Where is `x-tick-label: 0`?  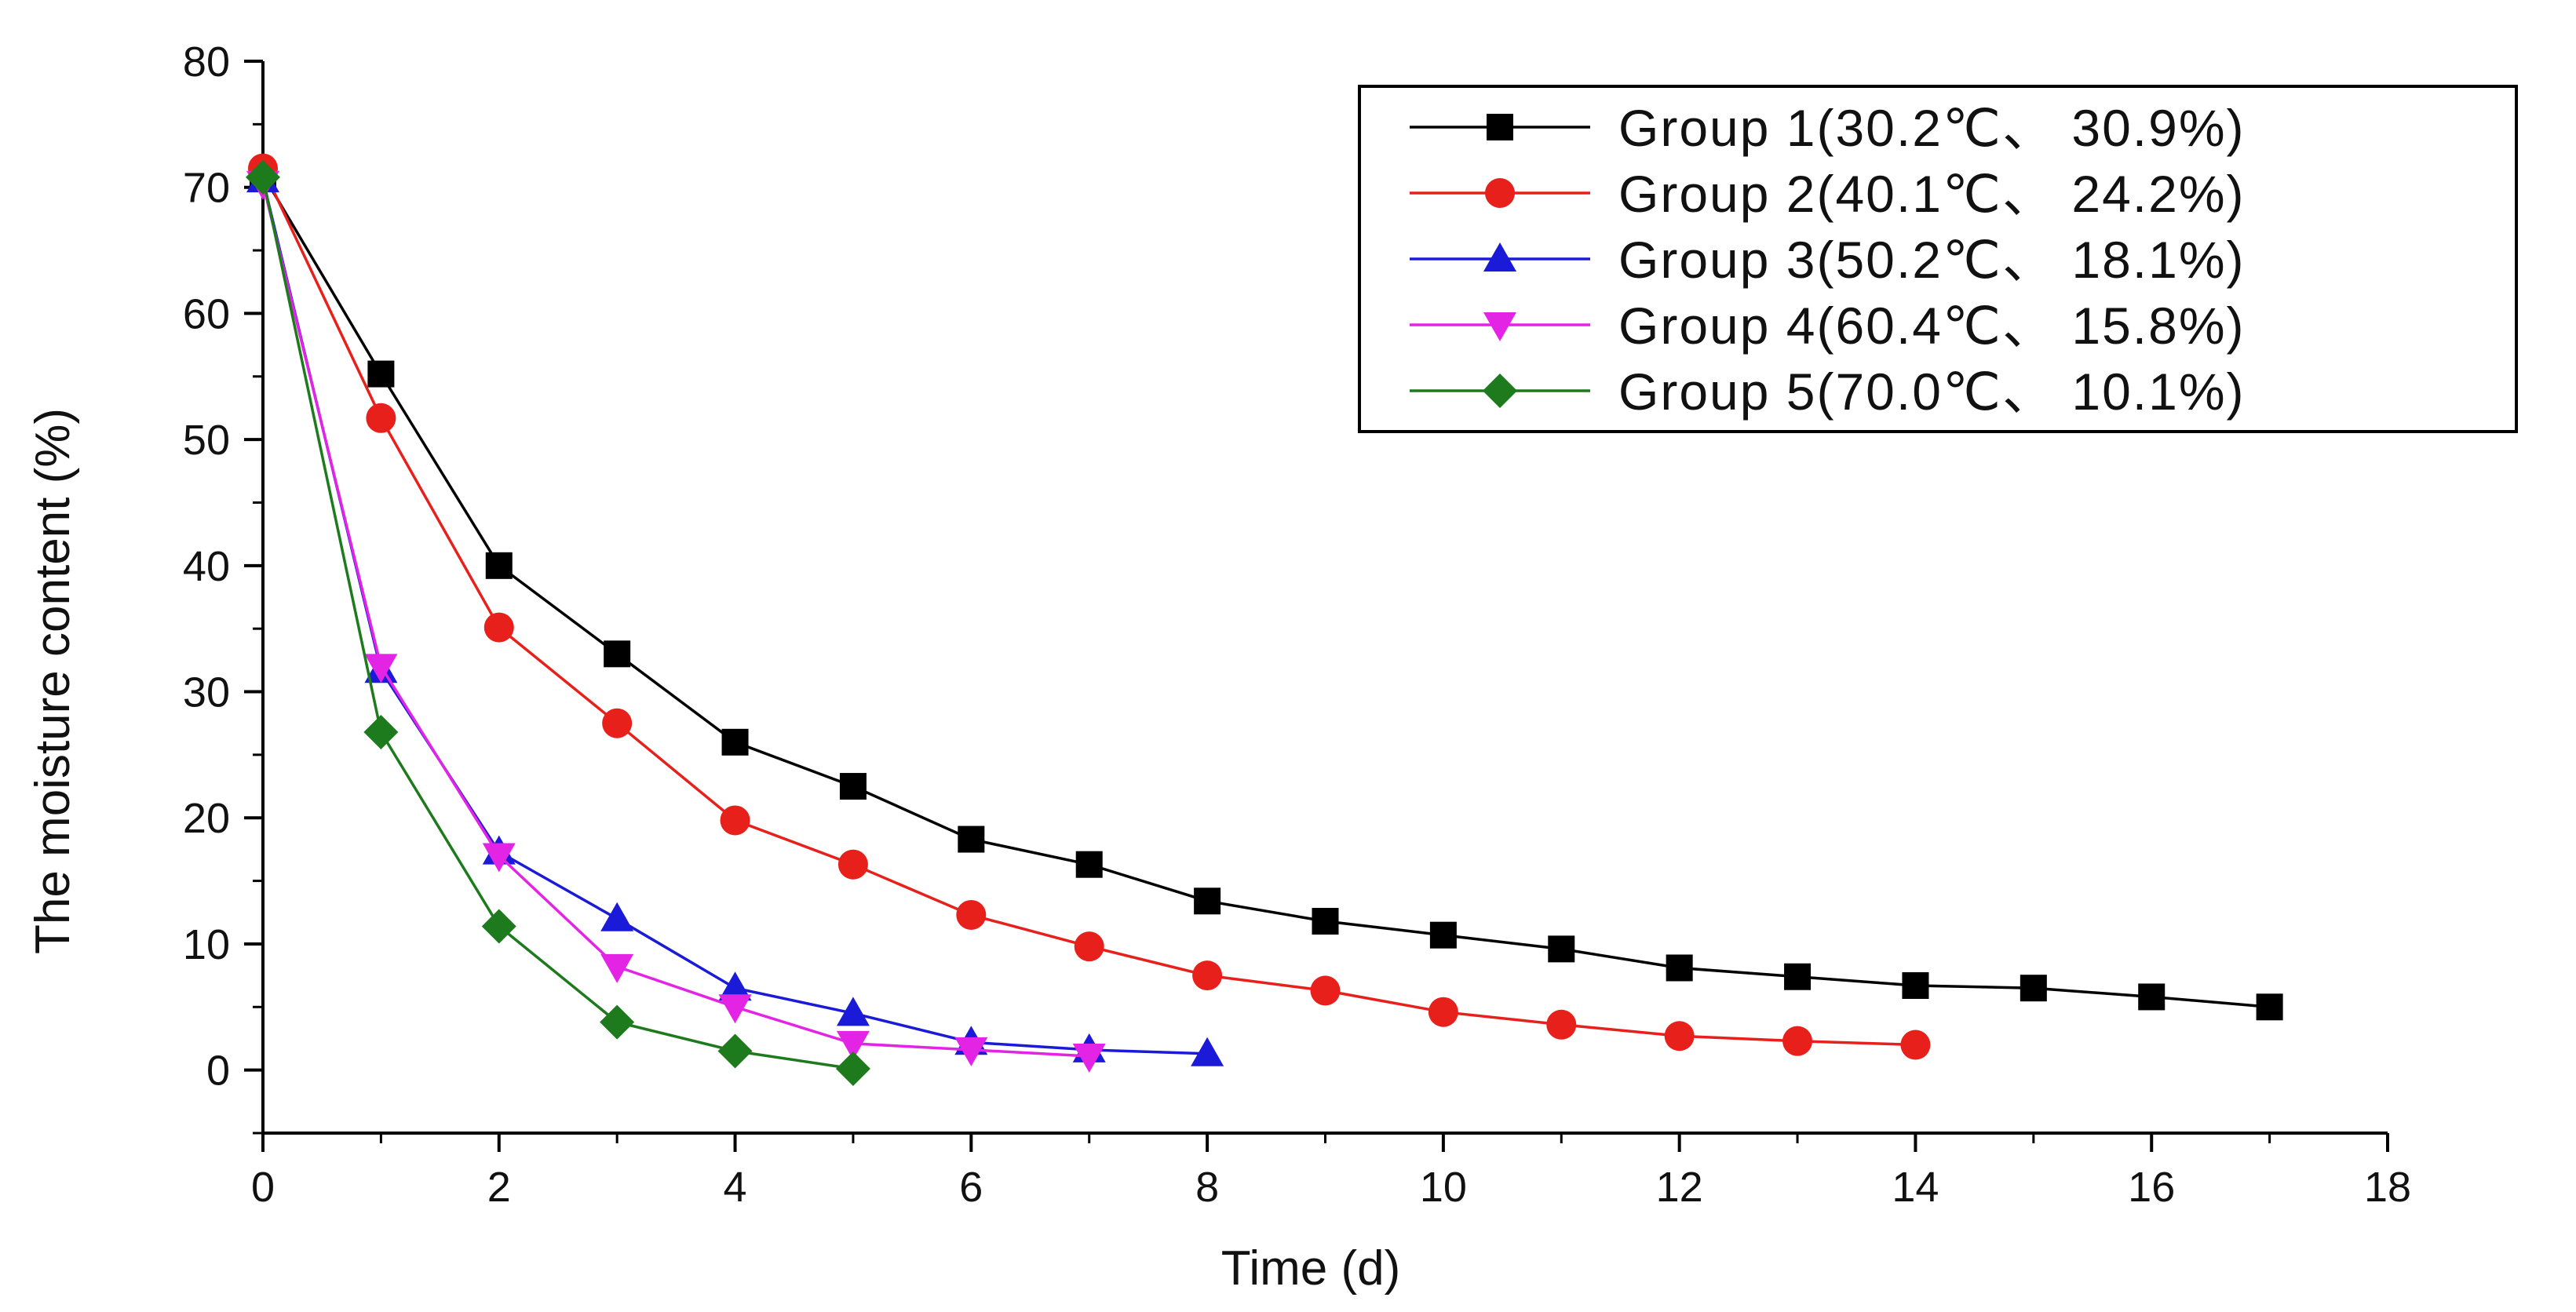 x-tick-label: 0 is located at coordinates (263, 1187).